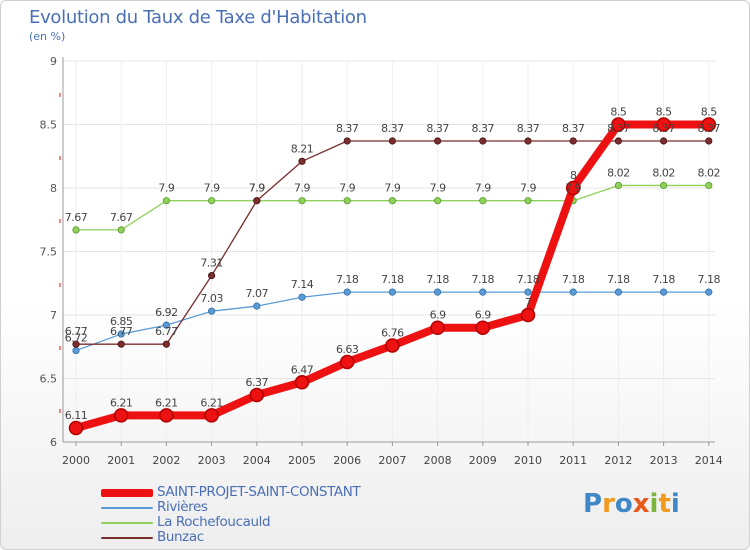 The image size is (750, 550). Describe the element at coordinates (664, 504) in the screenshot. I see `logo-letter: t` at that location.